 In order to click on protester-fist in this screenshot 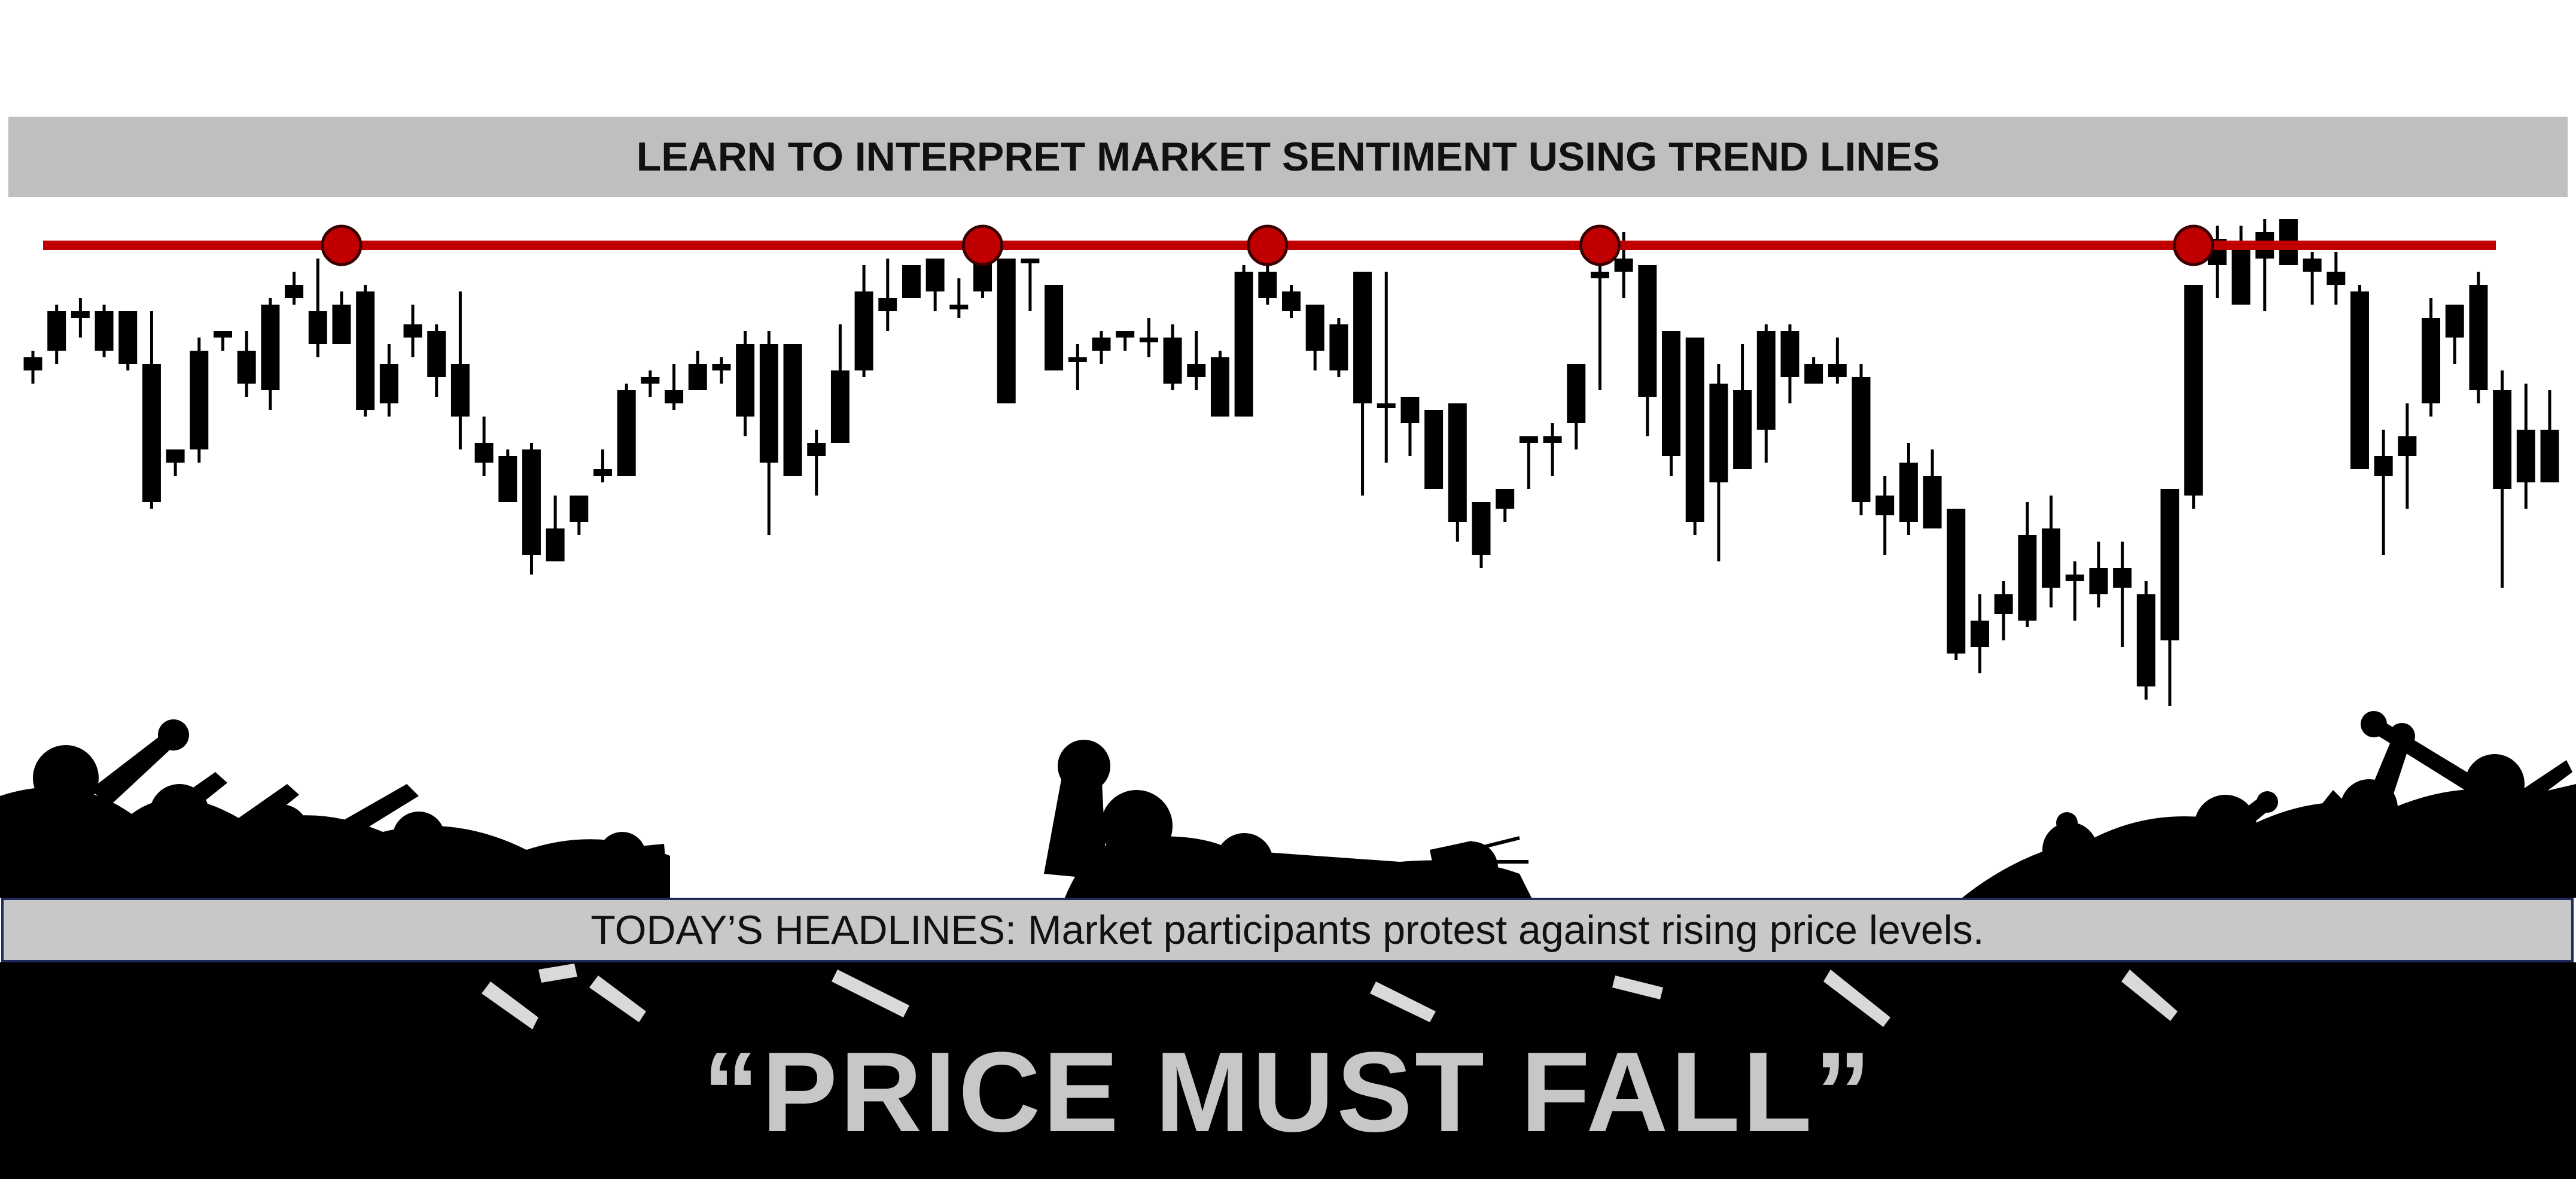, I will do `click(2402, 736)`.